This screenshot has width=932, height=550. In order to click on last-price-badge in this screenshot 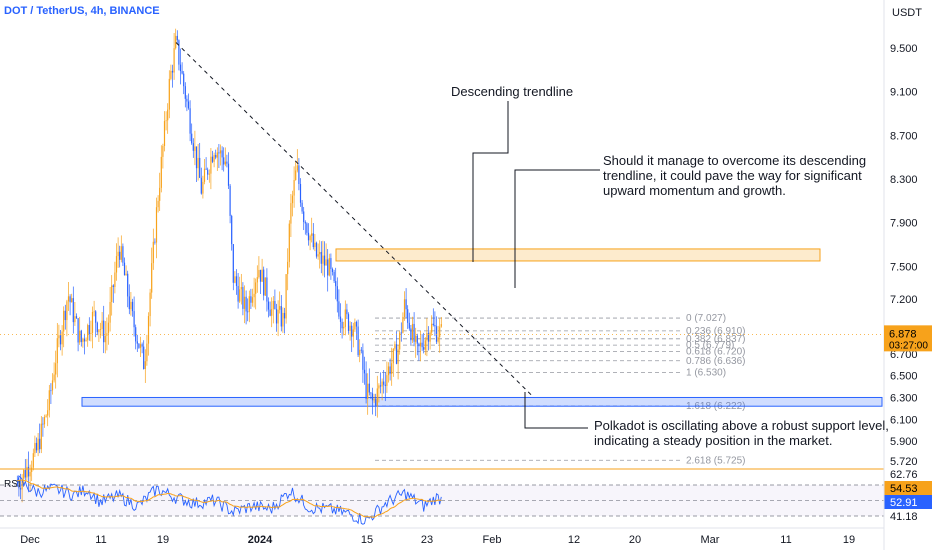, I will do `click(908, 338)`.